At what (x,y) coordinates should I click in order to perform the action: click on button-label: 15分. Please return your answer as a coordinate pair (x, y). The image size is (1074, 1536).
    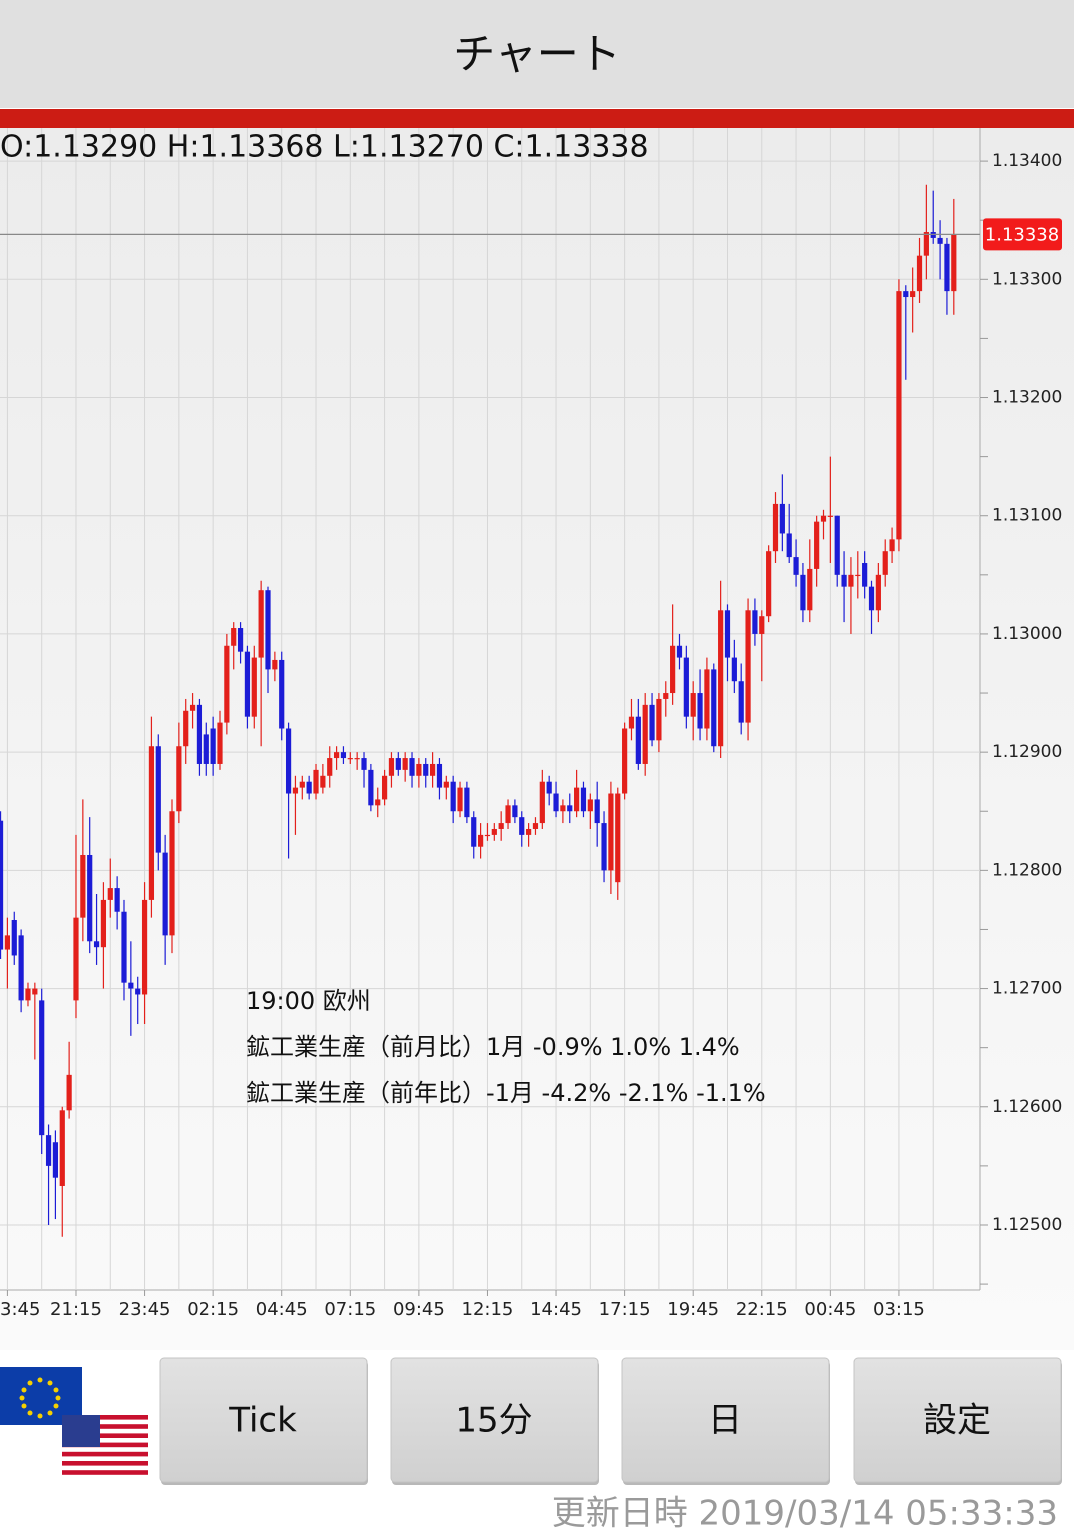
    Looking at the image, I should click on (493, 1421).